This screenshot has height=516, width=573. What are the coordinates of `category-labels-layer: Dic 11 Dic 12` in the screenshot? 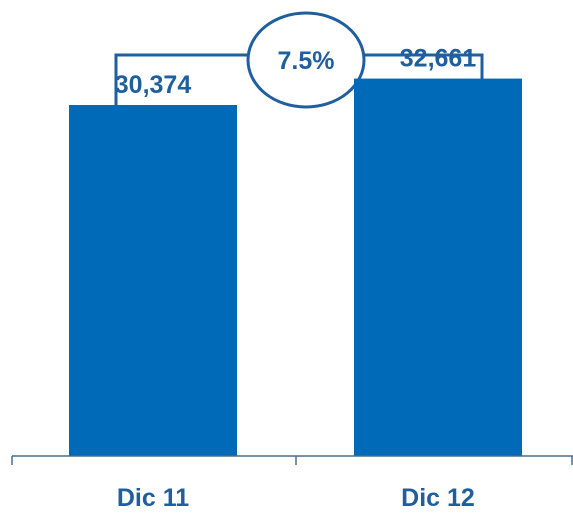 It's located at (296, 498).